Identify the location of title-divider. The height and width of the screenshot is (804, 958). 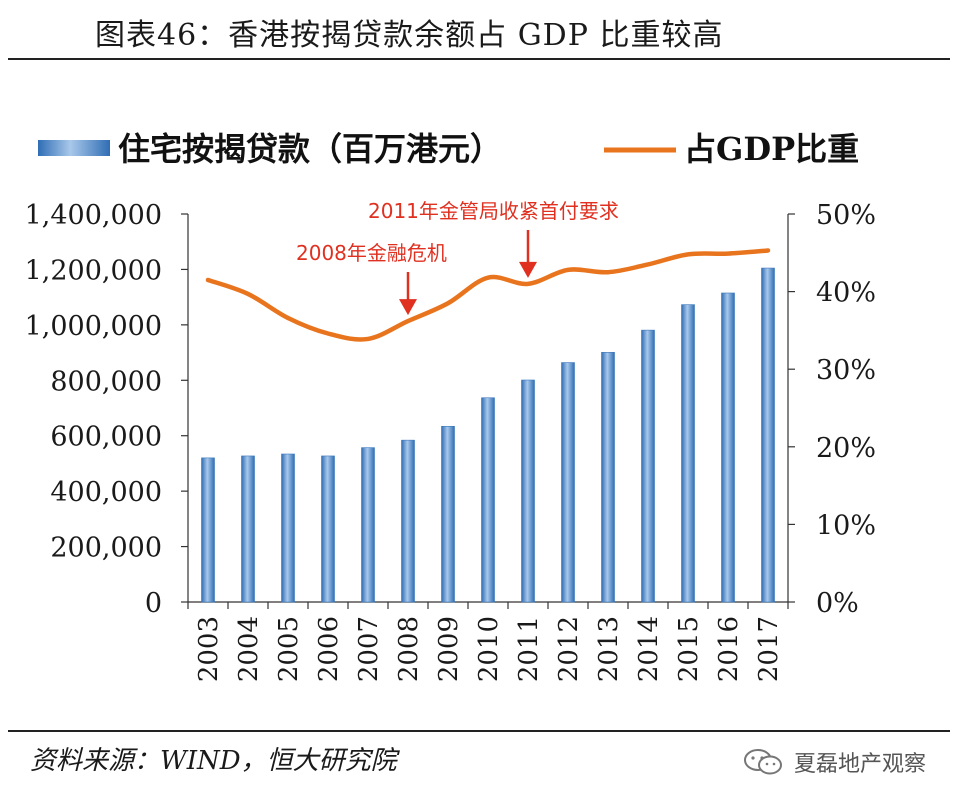
(479, 59).